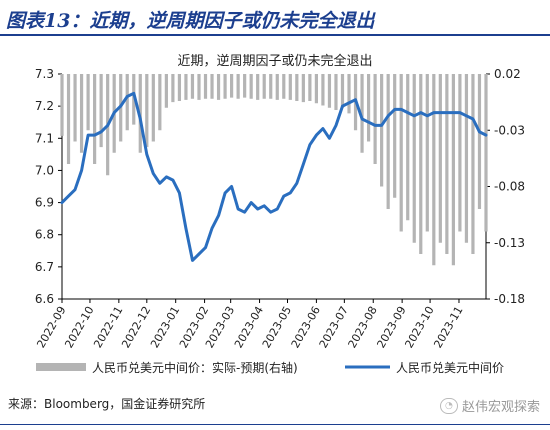 This screenshot has width=550, height=430. What do you see at coordinates (450, 367) in the screenshot?
I see `legend-label-line: 人民币兑美元中间价` at bounding box center [450, 367].